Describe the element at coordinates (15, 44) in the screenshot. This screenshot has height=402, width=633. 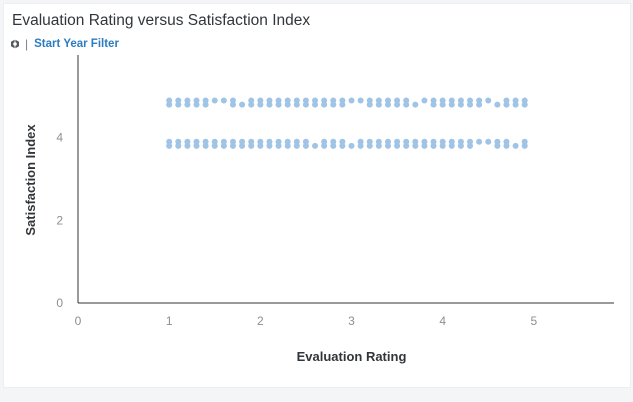
I see `filter-settings-icon` at that location.